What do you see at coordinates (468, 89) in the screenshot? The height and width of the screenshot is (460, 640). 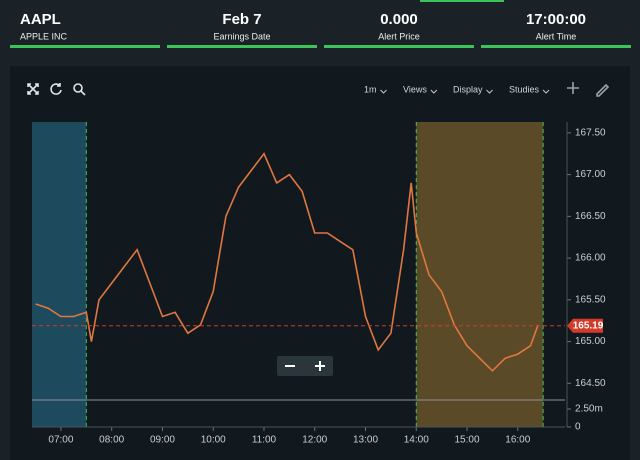 I see `toolbar-item: Display` at bounding box center [468, 89].